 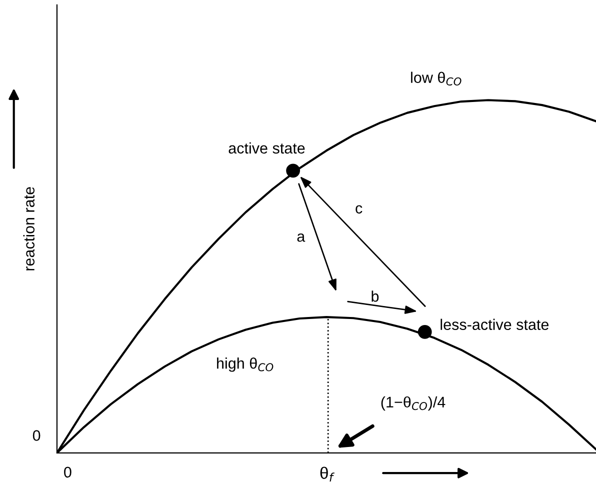 I want to click on annotation: c, so click(x=359, y=209).